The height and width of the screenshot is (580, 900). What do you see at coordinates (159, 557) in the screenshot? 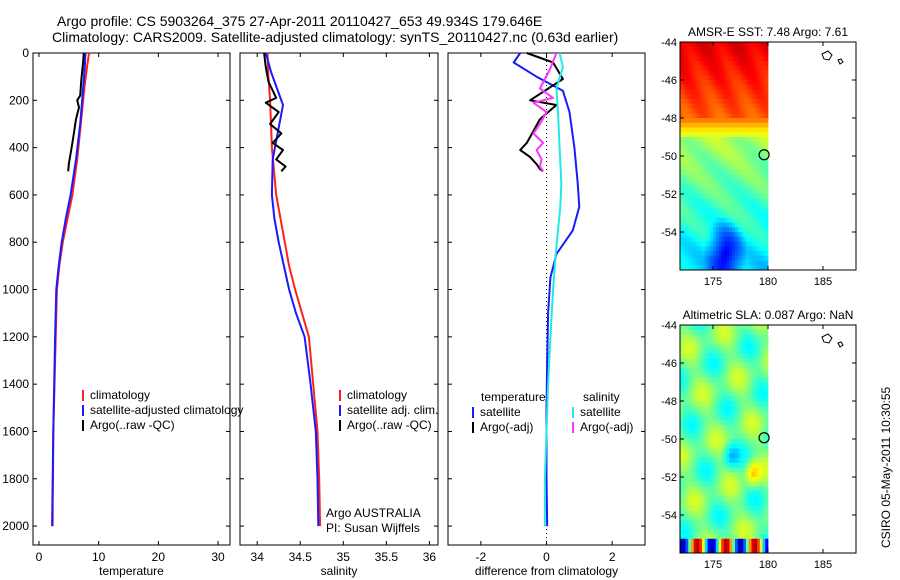
I see `x-tick-label: 20` at bounding box center [159, 557].